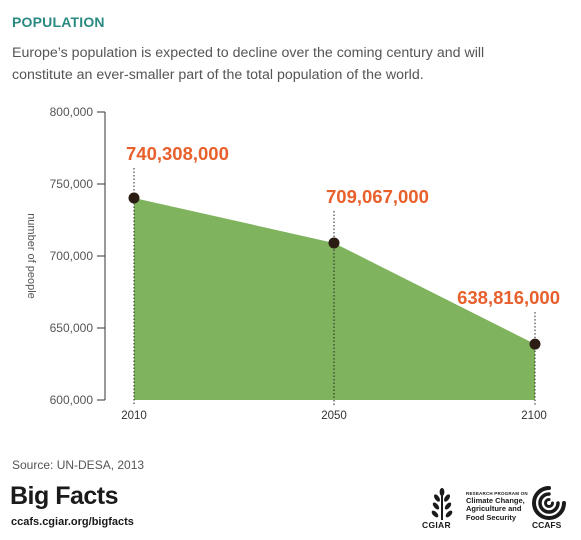 The image size is (581, 540). Describe the element at coordinates (72, 112) in the screenshot. I see `y-tick-label: 800,000` at that location.